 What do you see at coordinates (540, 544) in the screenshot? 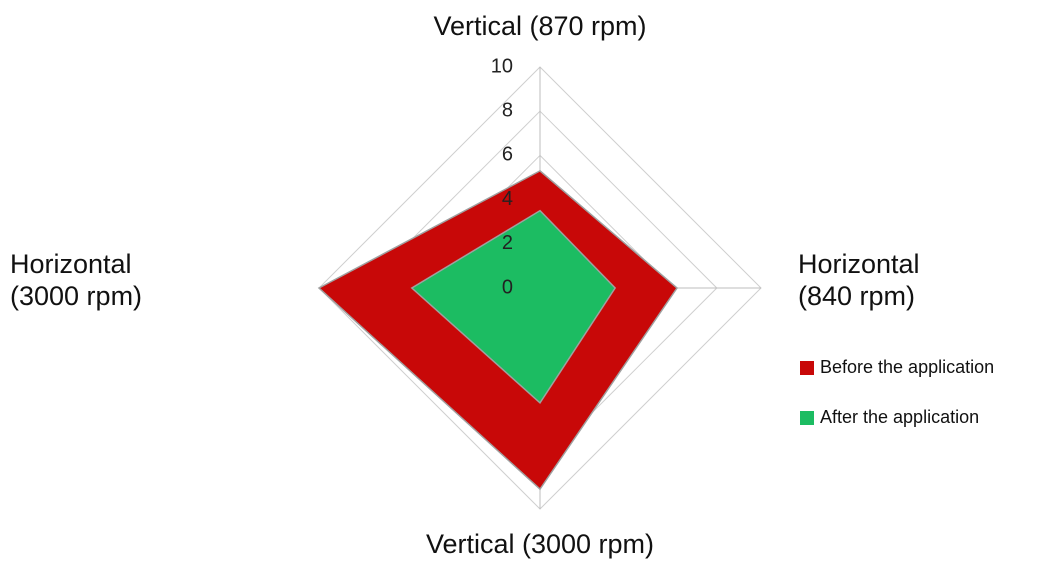
I see `category-label: Vertical (3000 rpm)` at bounding box center [540, 544].